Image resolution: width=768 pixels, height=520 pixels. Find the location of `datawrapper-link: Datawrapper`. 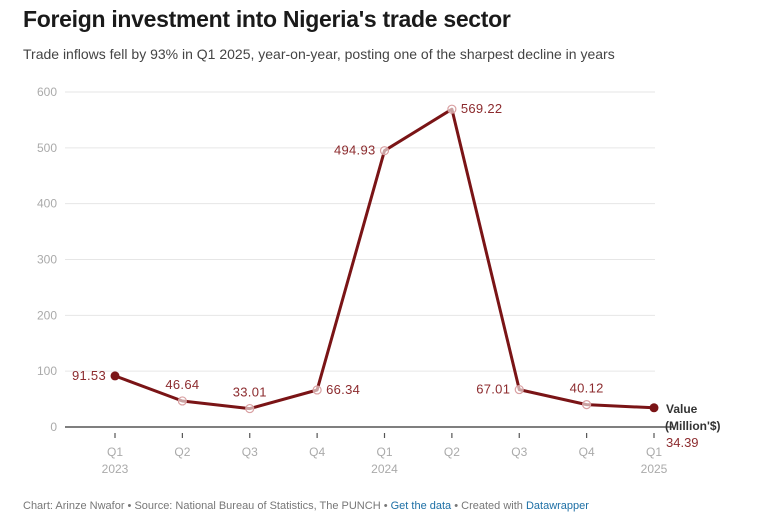

datawrapper-link: Datawrapper is located at coordinates (557, 506).